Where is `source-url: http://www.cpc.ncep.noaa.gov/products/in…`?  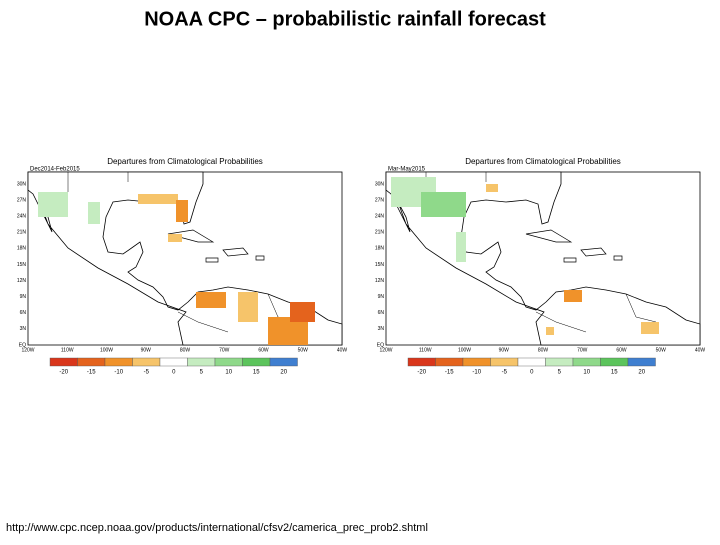 source-url: http://www.cpc.ncep.noaa.gov/products/in… is located at coordinates (217, 528).